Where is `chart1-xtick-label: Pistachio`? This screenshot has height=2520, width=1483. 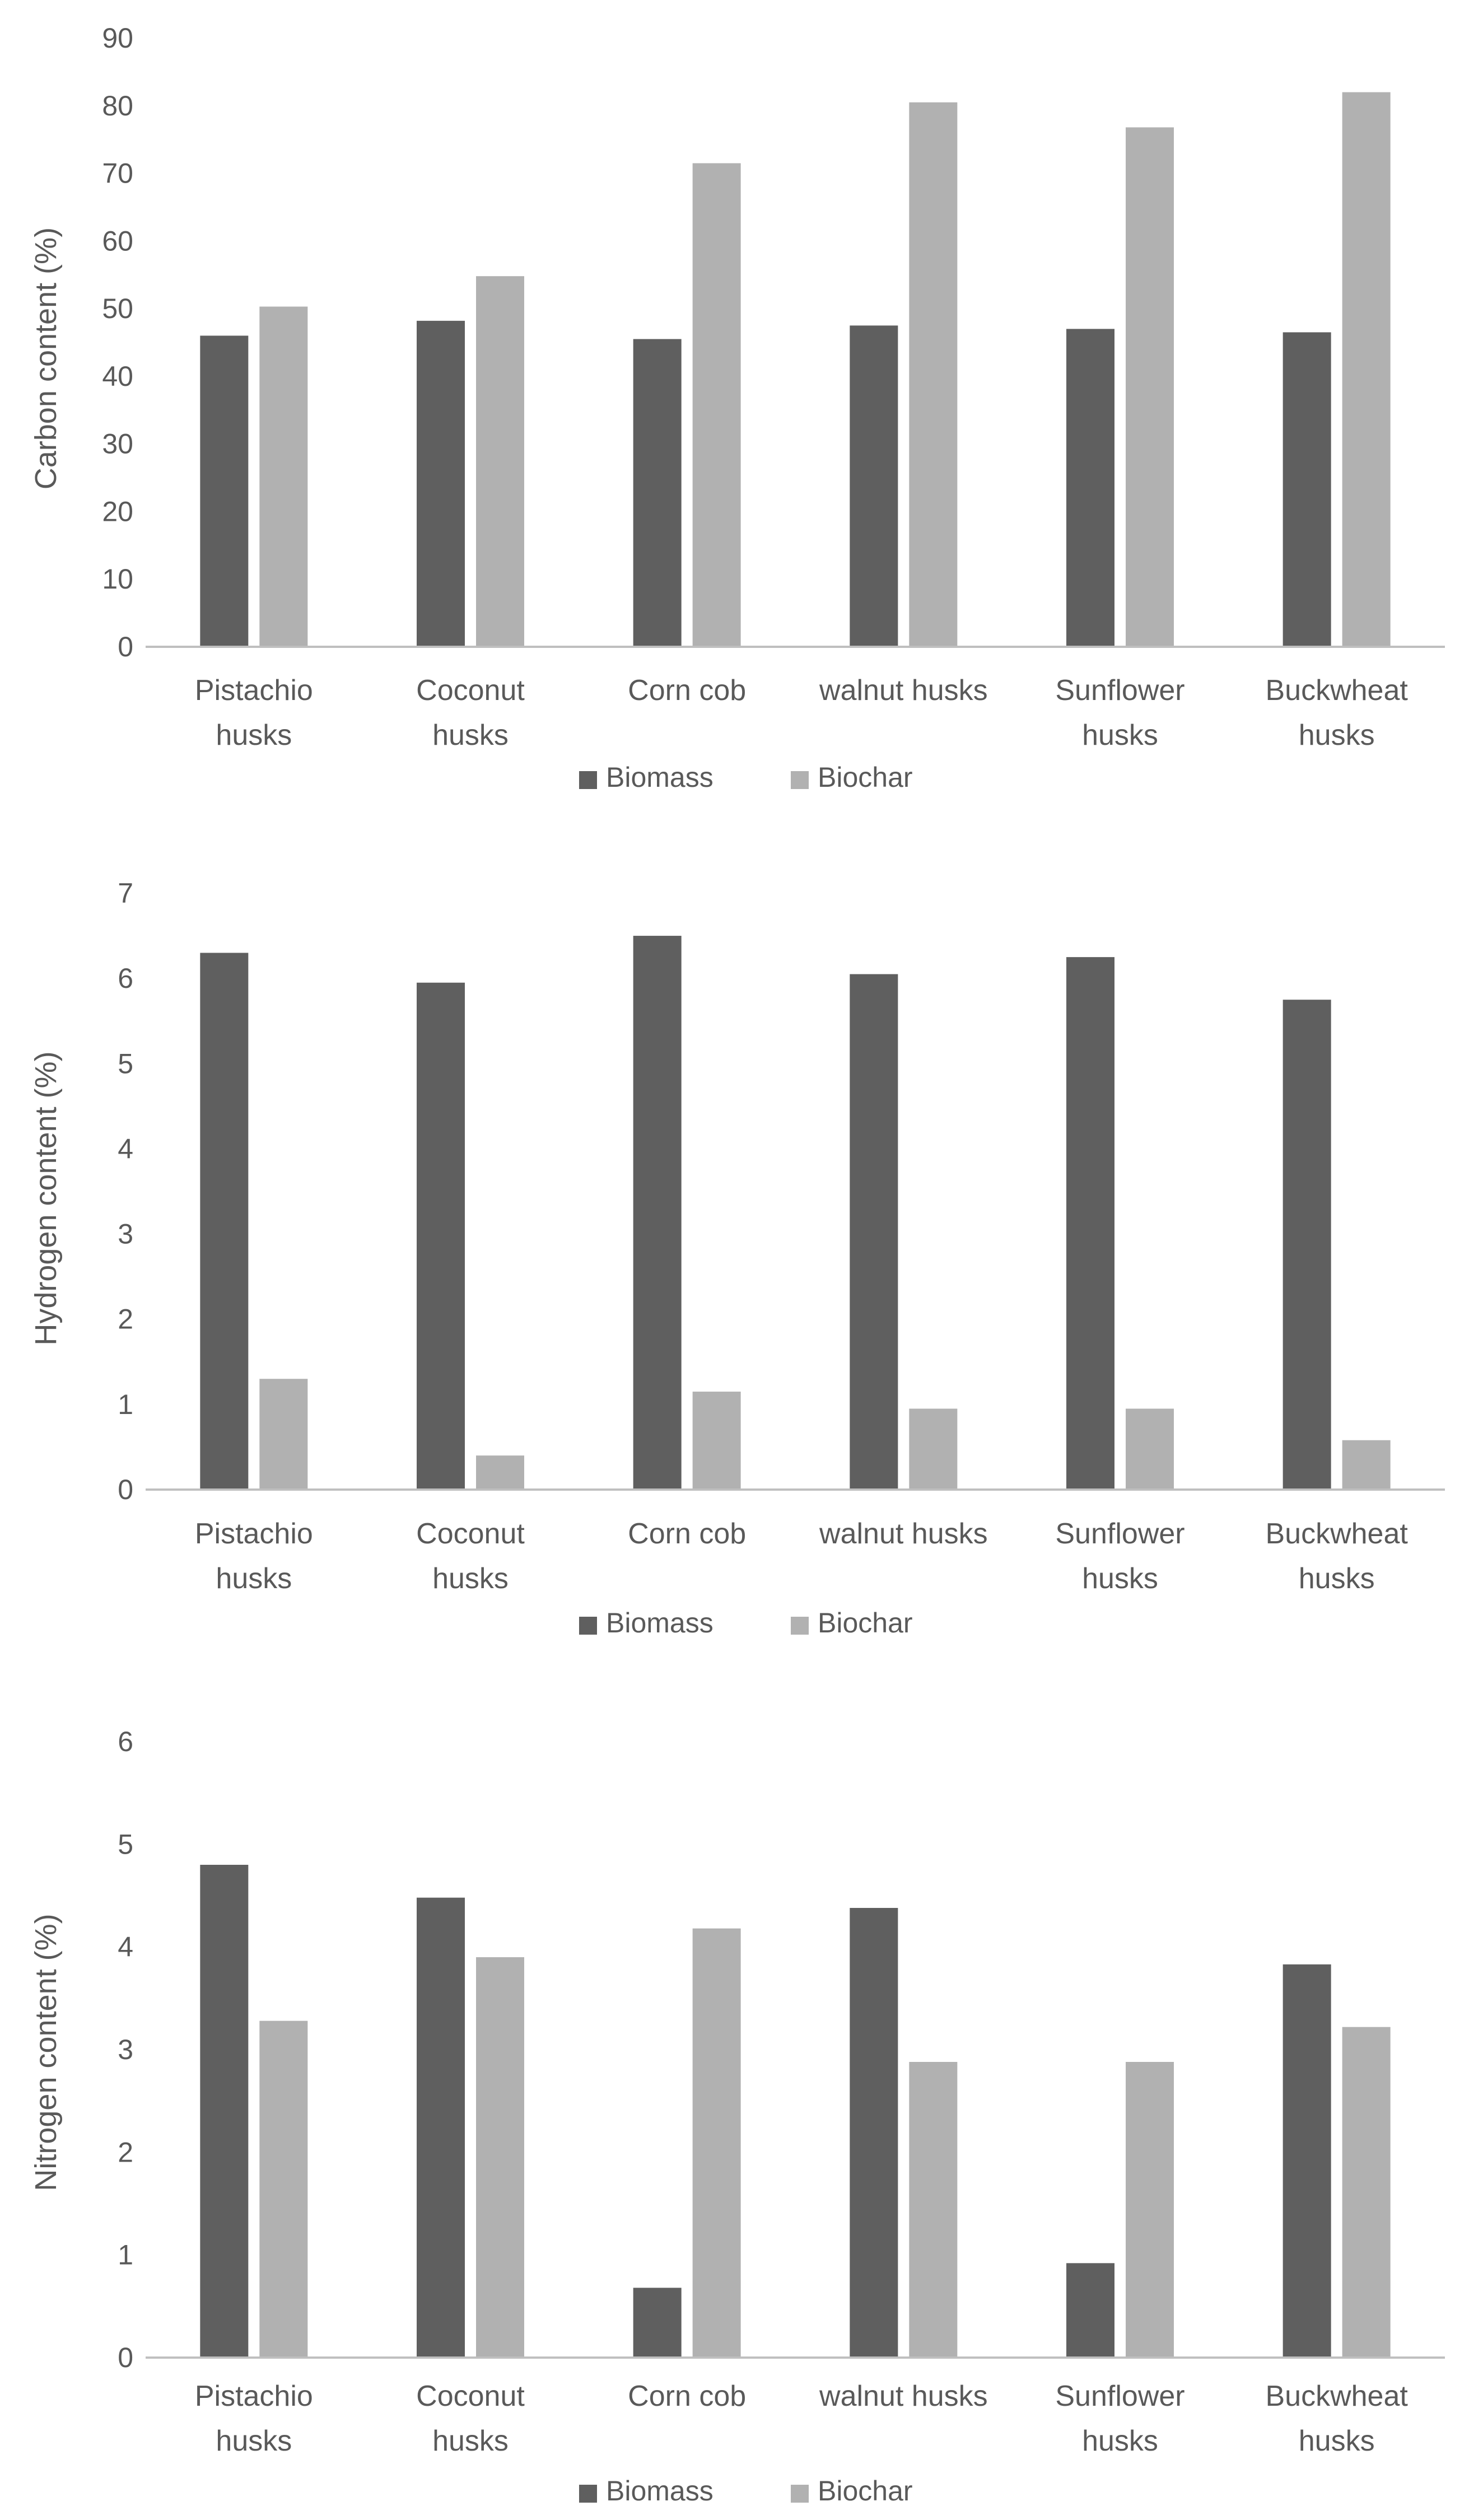
chart1-xtick-label: Pistachio is located at coordinates (254, 691).